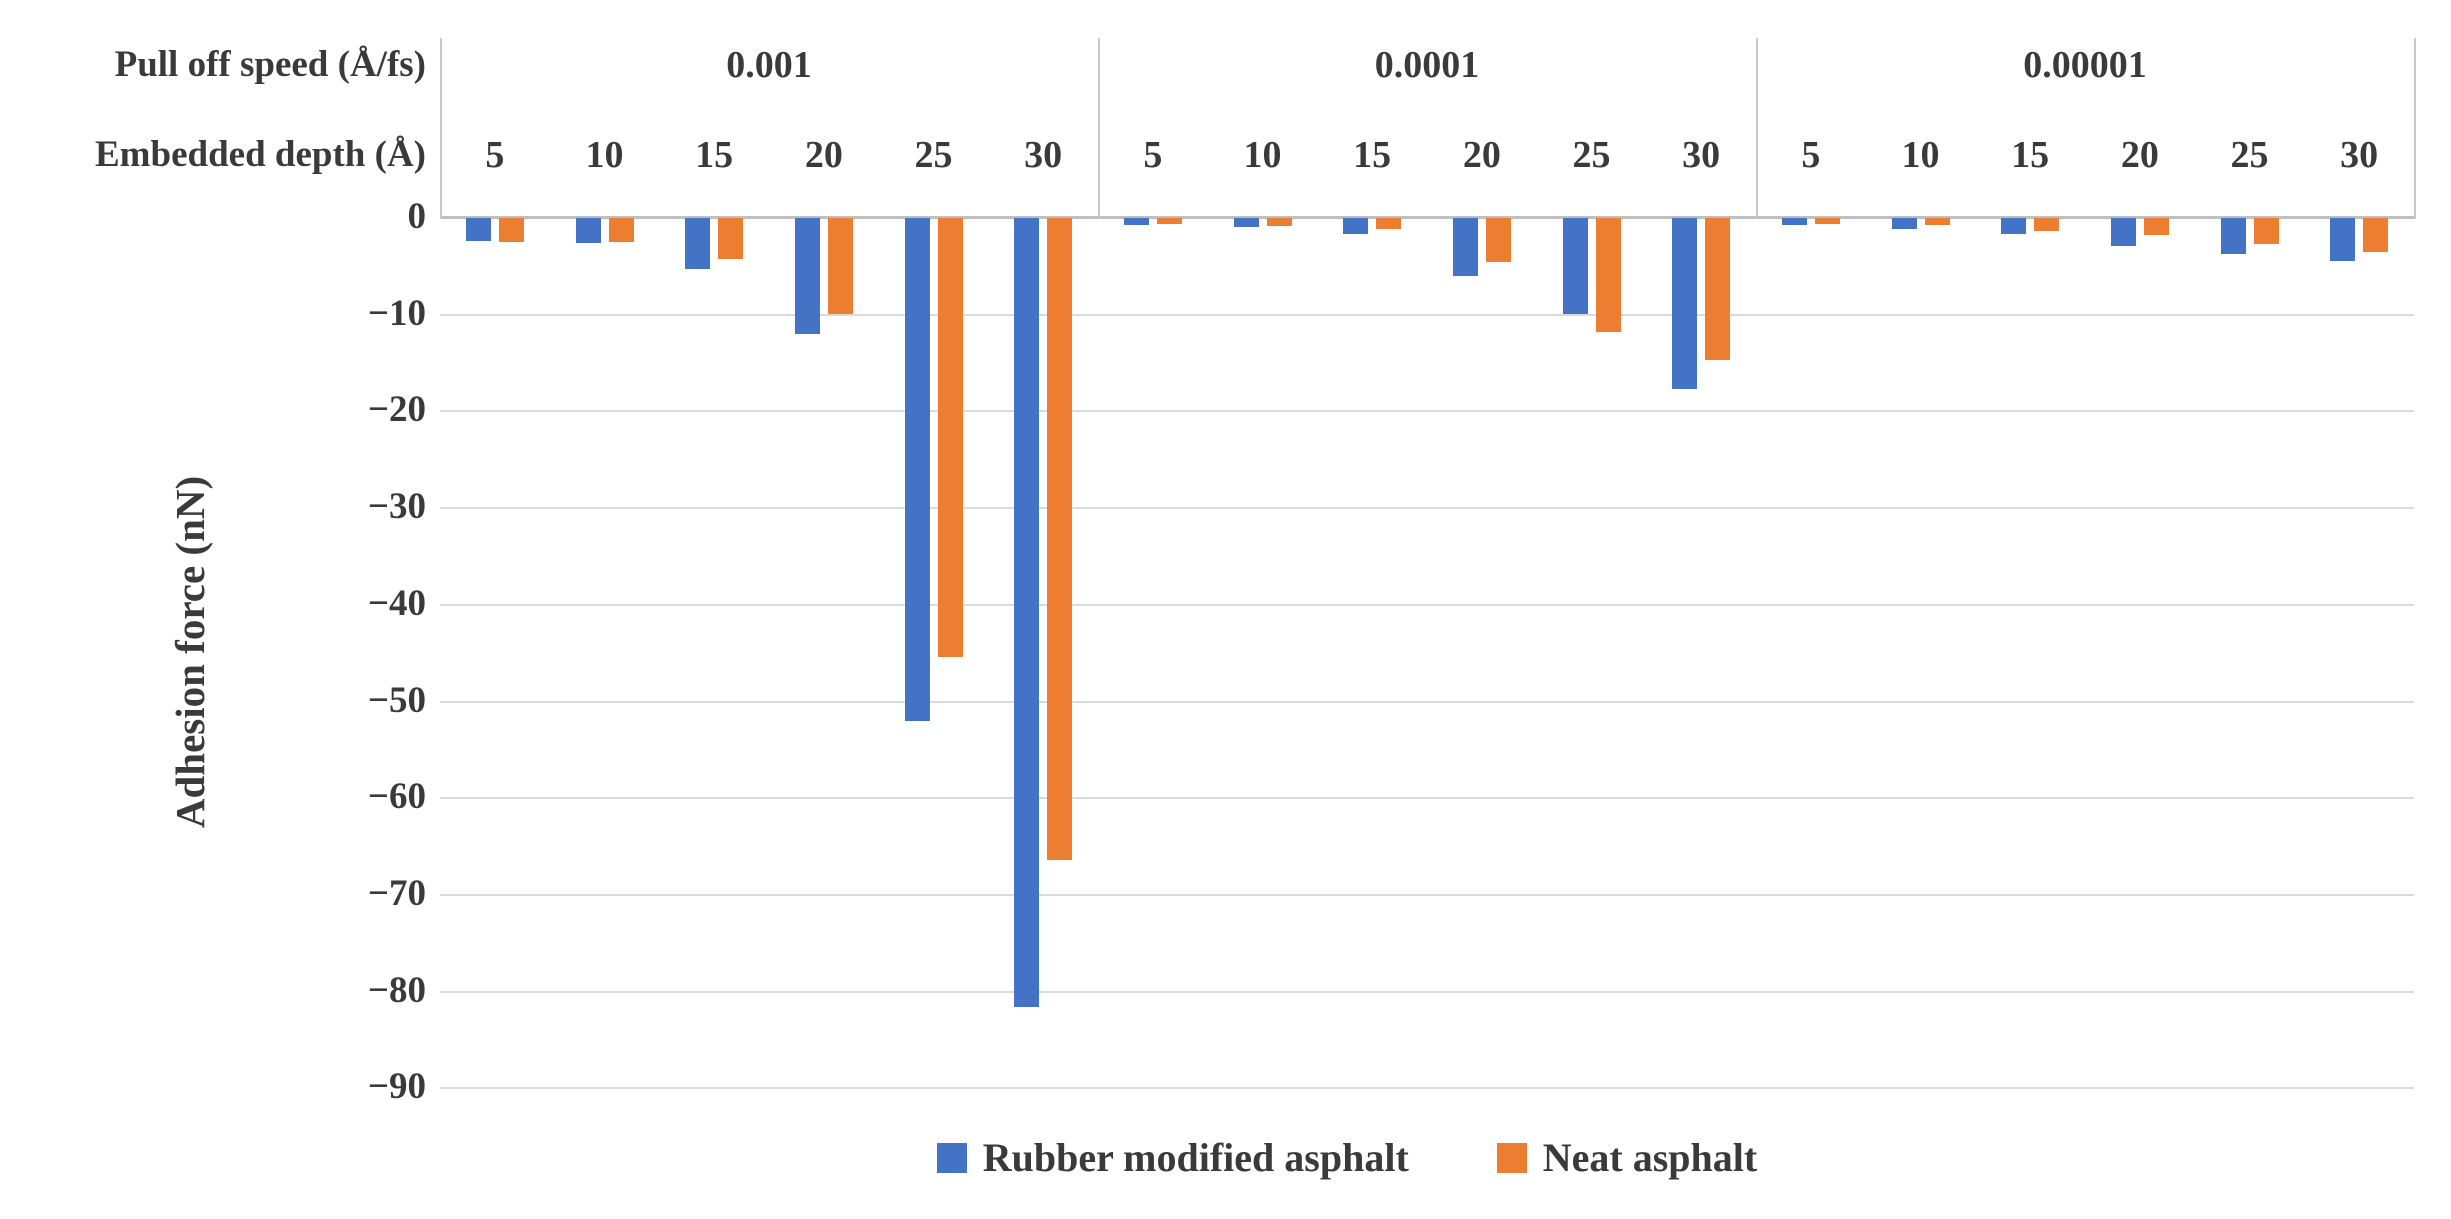 The height and width of the screenshot is (1219, 2451). What do you see at coordinates (396, 603) in the screenshot?
I see `y-axis-tick-label: −40` at bounding box center [396, 603].